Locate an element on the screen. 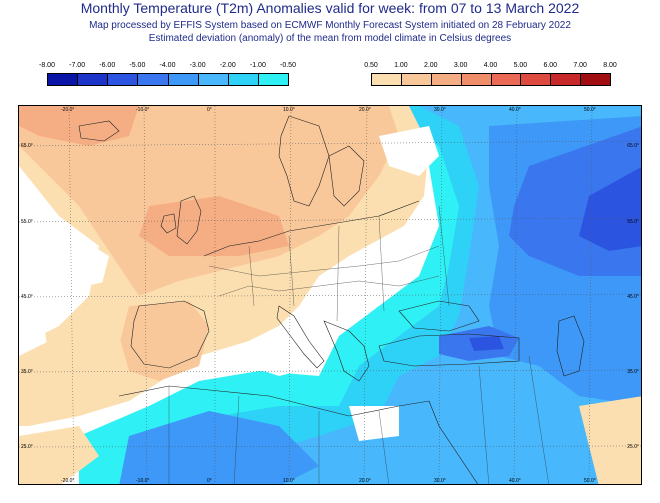 This screenshot has width=660, height=503. latitude-label-left: 55.0° is located at coordinates (27, 222).